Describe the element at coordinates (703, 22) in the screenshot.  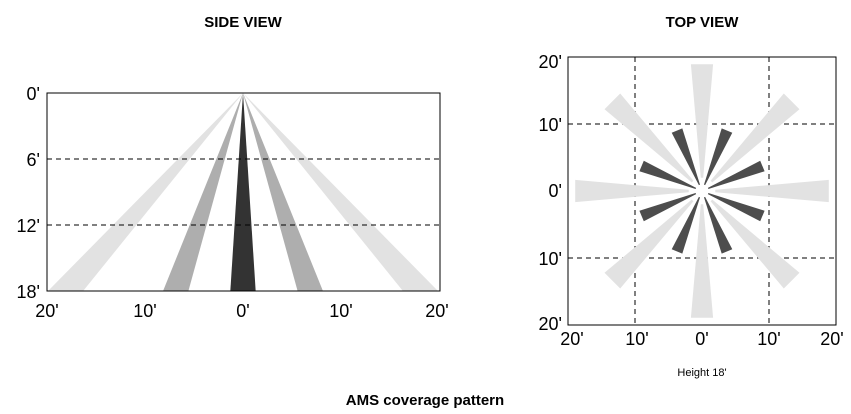
I see `top-view-title: TOP VIEW` at that location.